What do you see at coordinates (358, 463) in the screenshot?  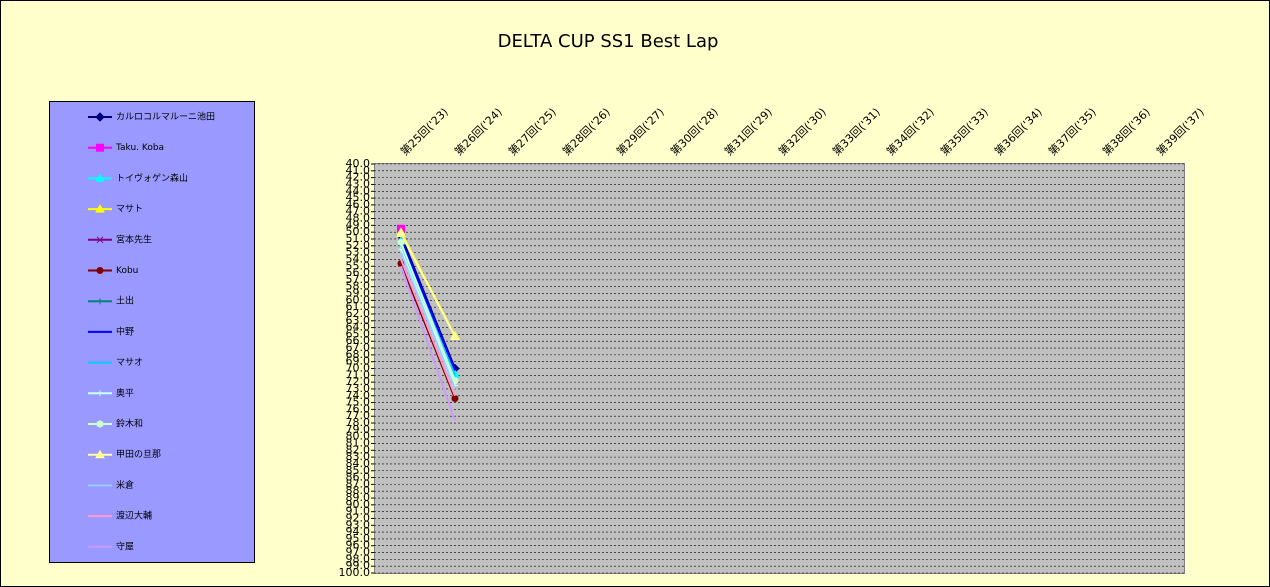 I see `y-tick-label: 84.0` at bounding box center [358, 463].